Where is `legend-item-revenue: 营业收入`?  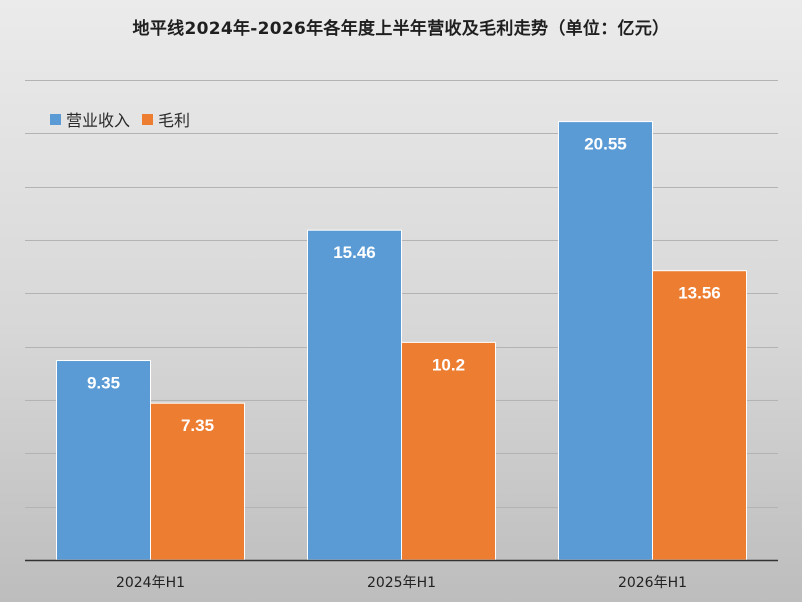
legend-item-revenue: 营业收入 is located at coordinates (90, 119).